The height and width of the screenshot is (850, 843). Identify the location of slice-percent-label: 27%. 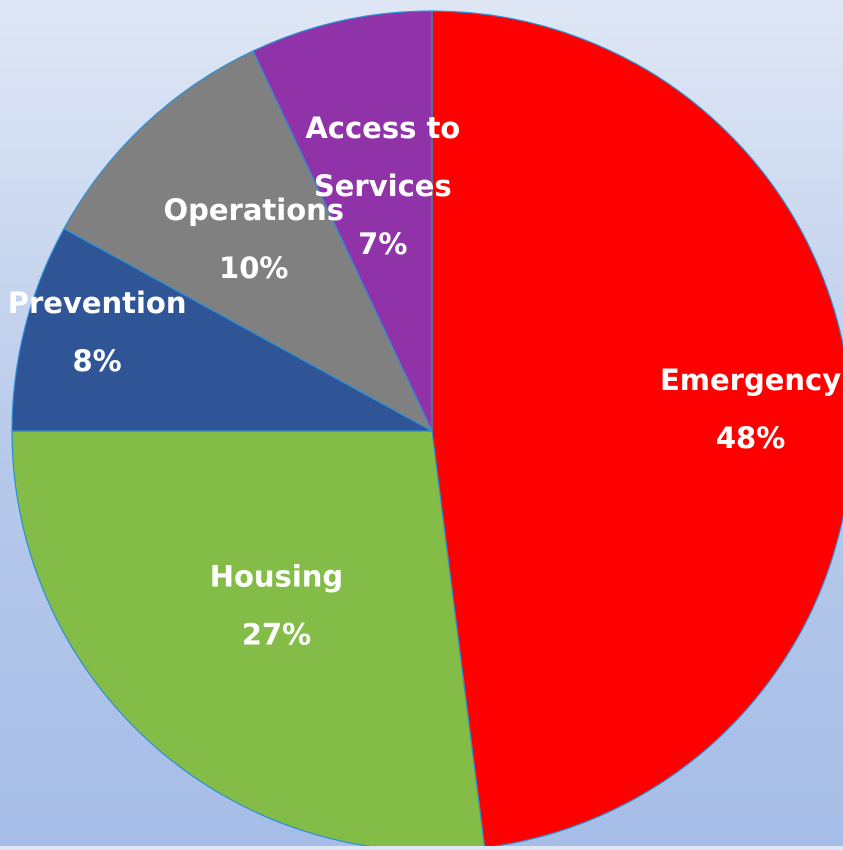
(276, 634).